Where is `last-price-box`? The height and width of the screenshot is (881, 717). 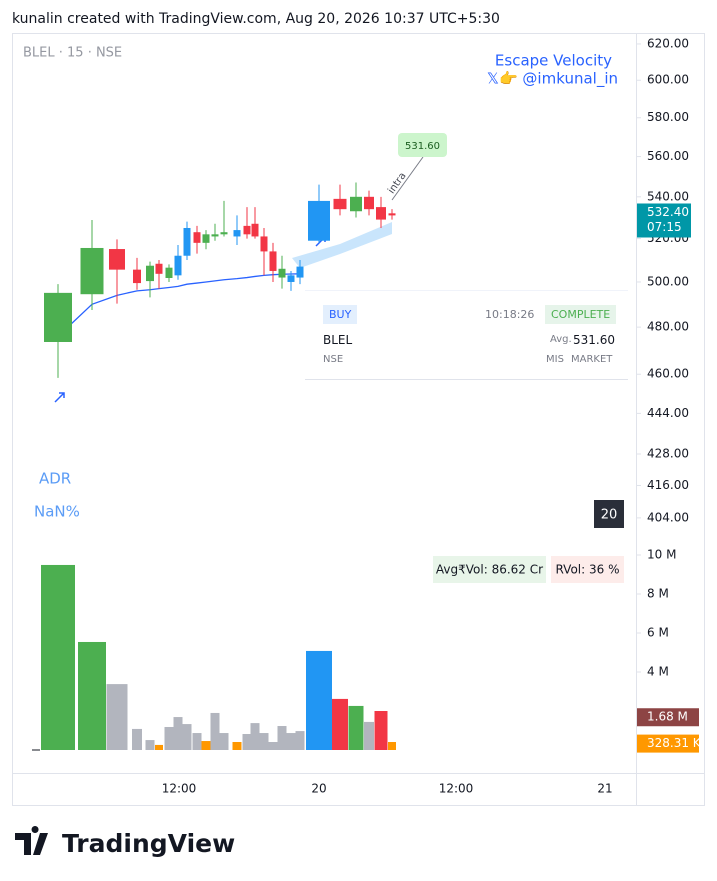
last-price-box is located at coordinates (664, 220).